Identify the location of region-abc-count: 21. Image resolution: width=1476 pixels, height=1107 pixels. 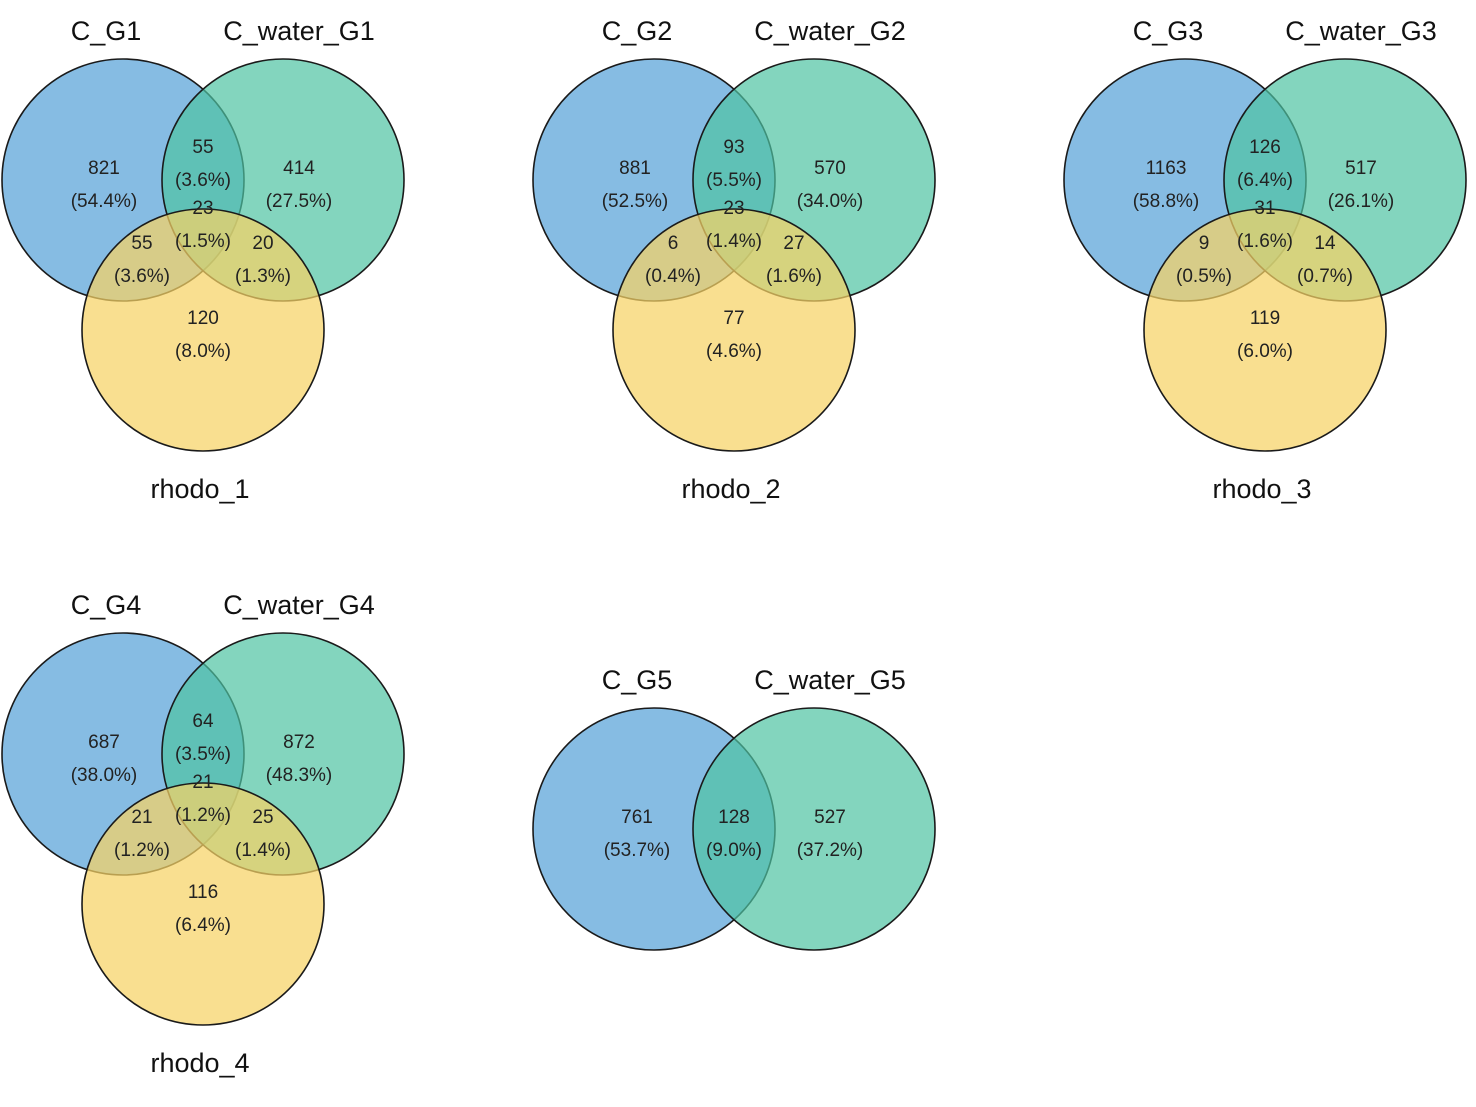
(202, 782).